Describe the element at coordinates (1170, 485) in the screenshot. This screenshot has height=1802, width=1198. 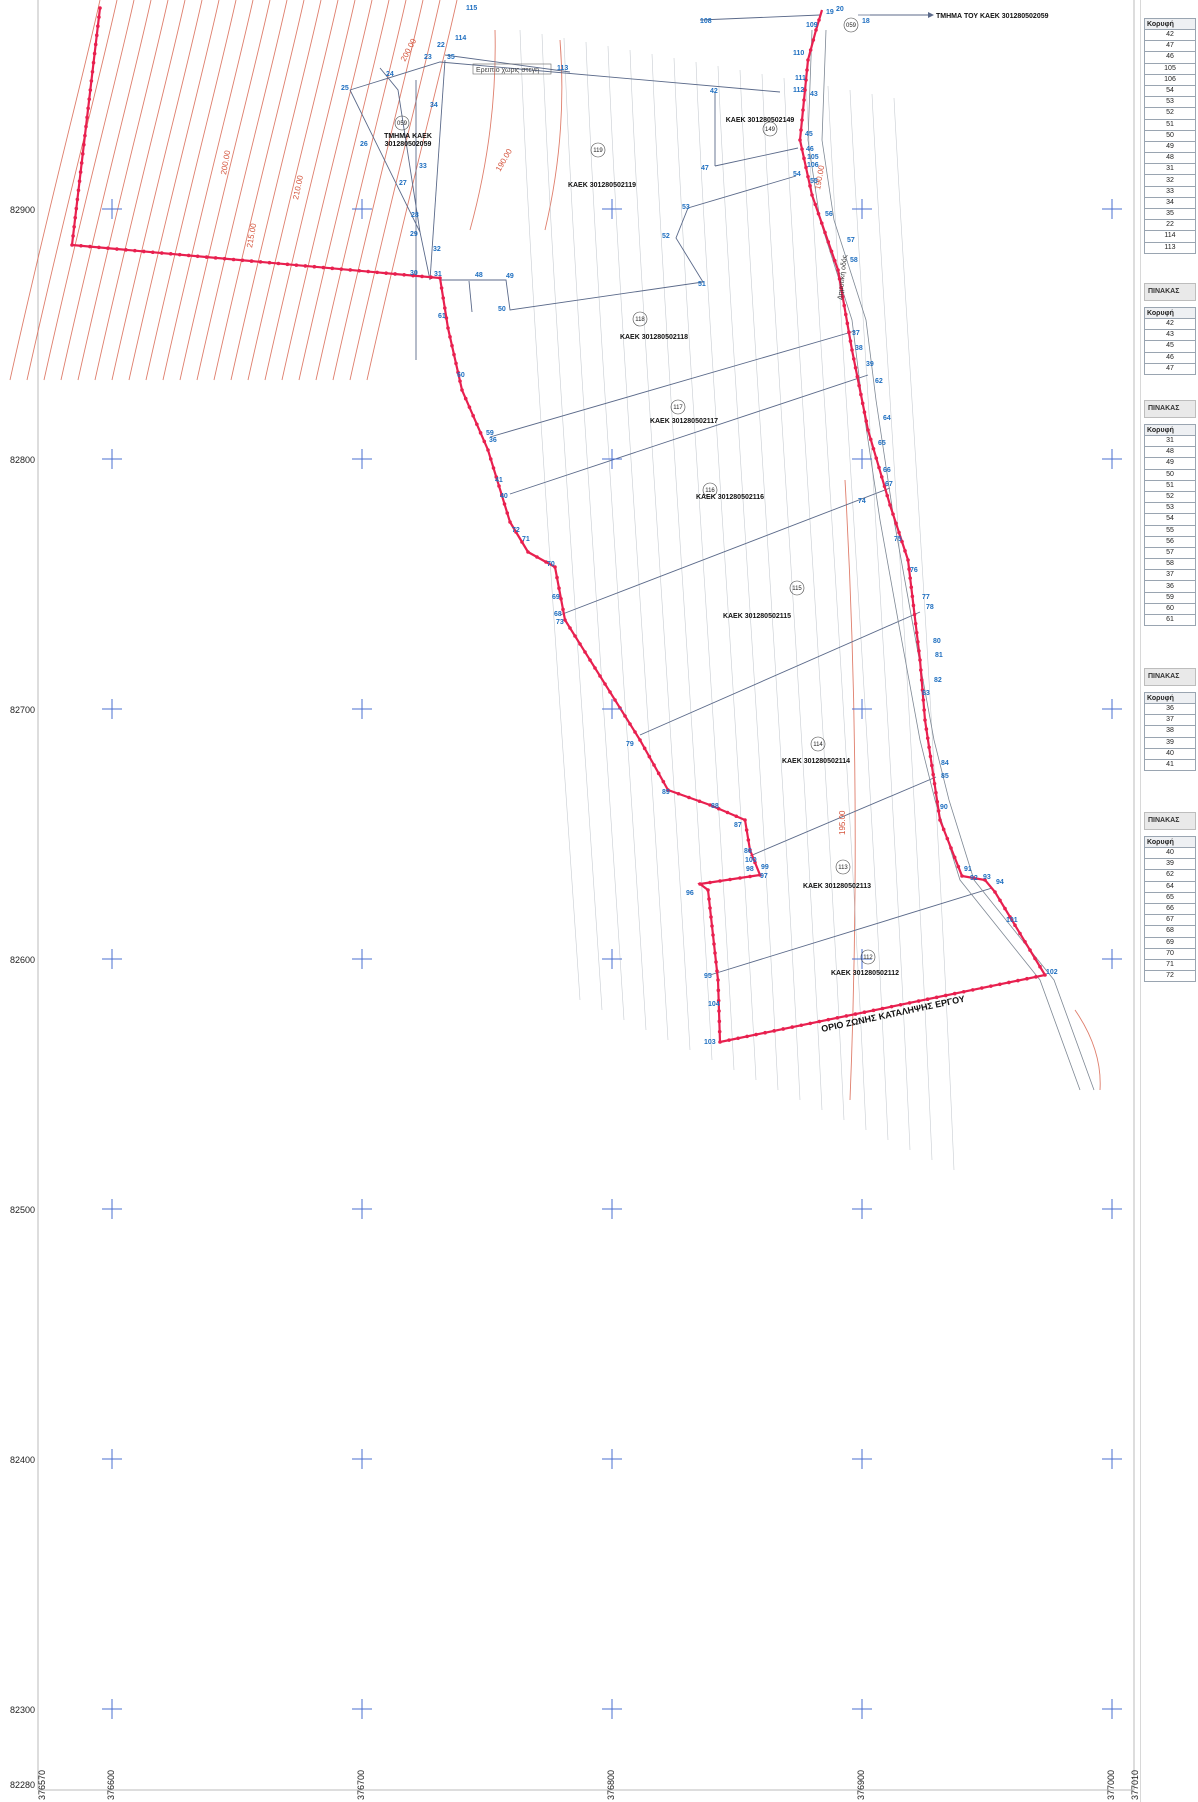
I see `table-cell: 51` at that location.